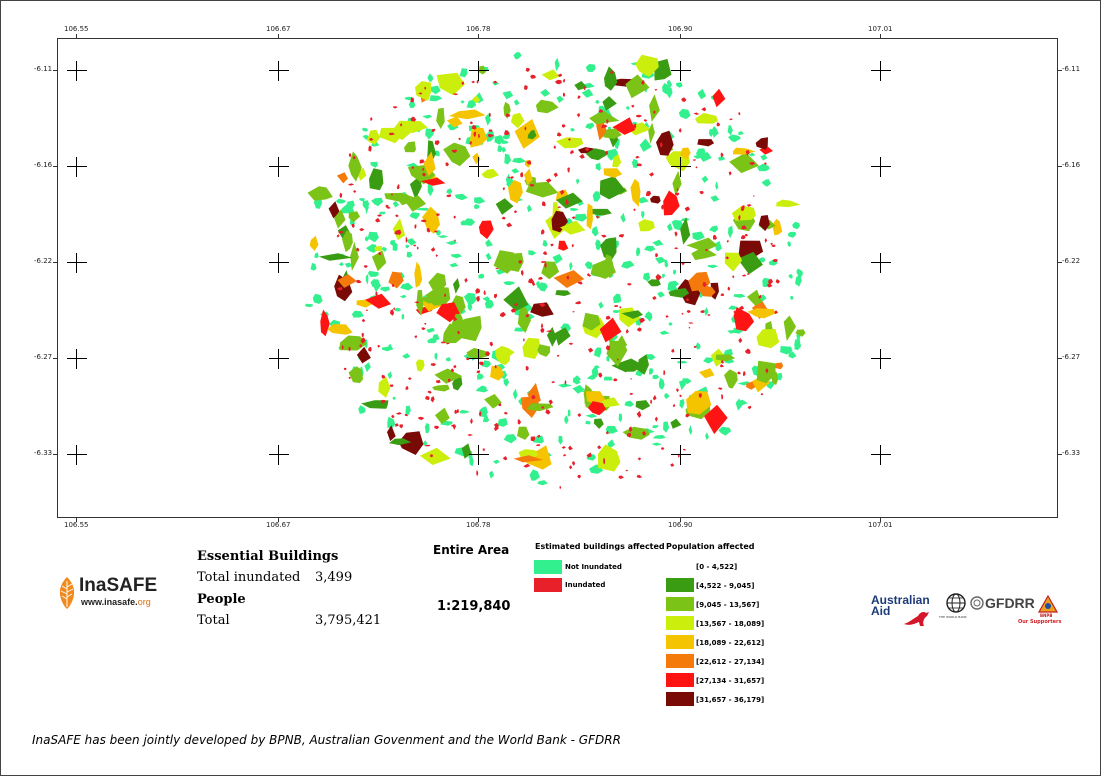  Describe the element at coordinates (1010, 603) in the screenshot. I see `gfdrr-label: GFDRR` at that location.